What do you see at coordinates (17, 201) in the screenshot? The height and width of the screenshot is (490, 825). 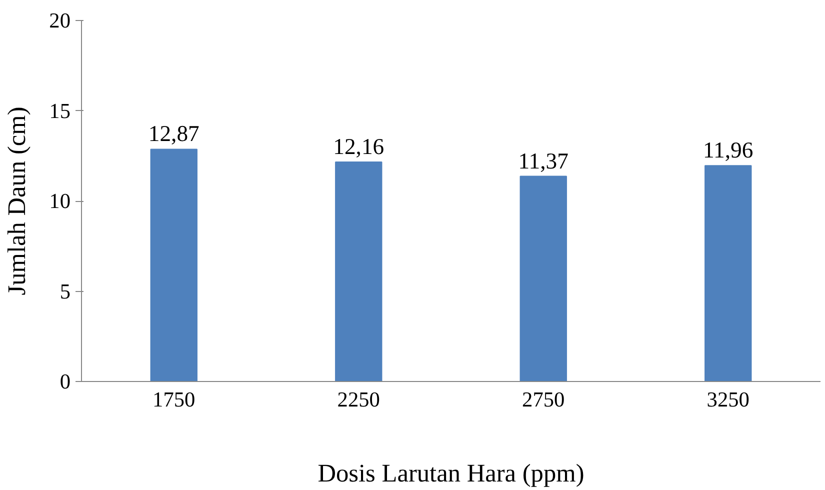 I see `y-axis-title: Jumlah Daun (cm)` at bounding box center [17, 201].